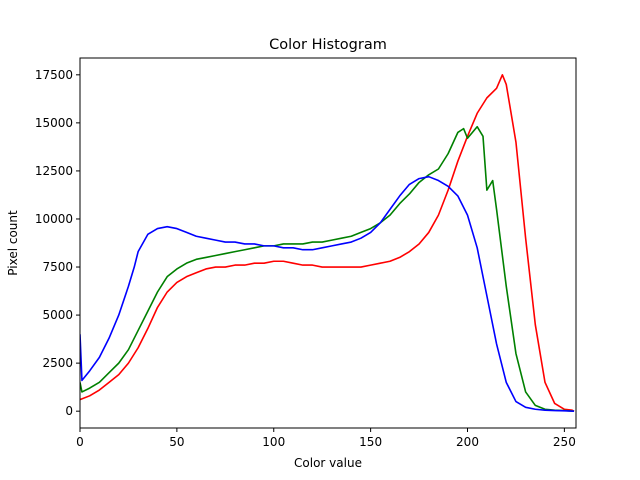  Describe the element at coordinates (54, 75) in the screenshot. I see `y-tick-label: 17500` at that location.